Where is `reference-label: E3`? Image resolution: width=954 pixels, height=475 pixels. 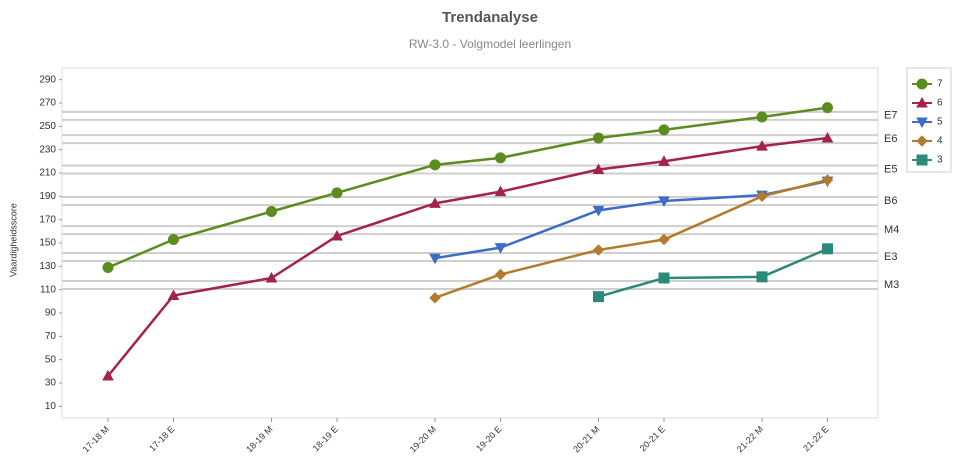 reference-label: E3 is located at coordinates (890, 257).